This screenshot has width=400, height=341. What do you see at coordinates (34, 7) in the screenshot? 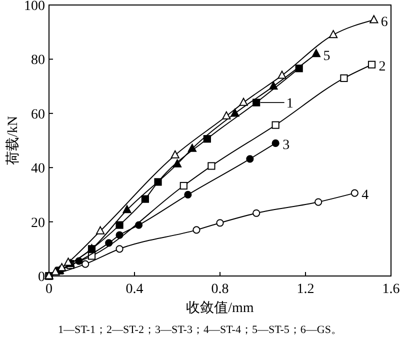
I see `y-tick-label: 100` at bounding box center [34, 7].